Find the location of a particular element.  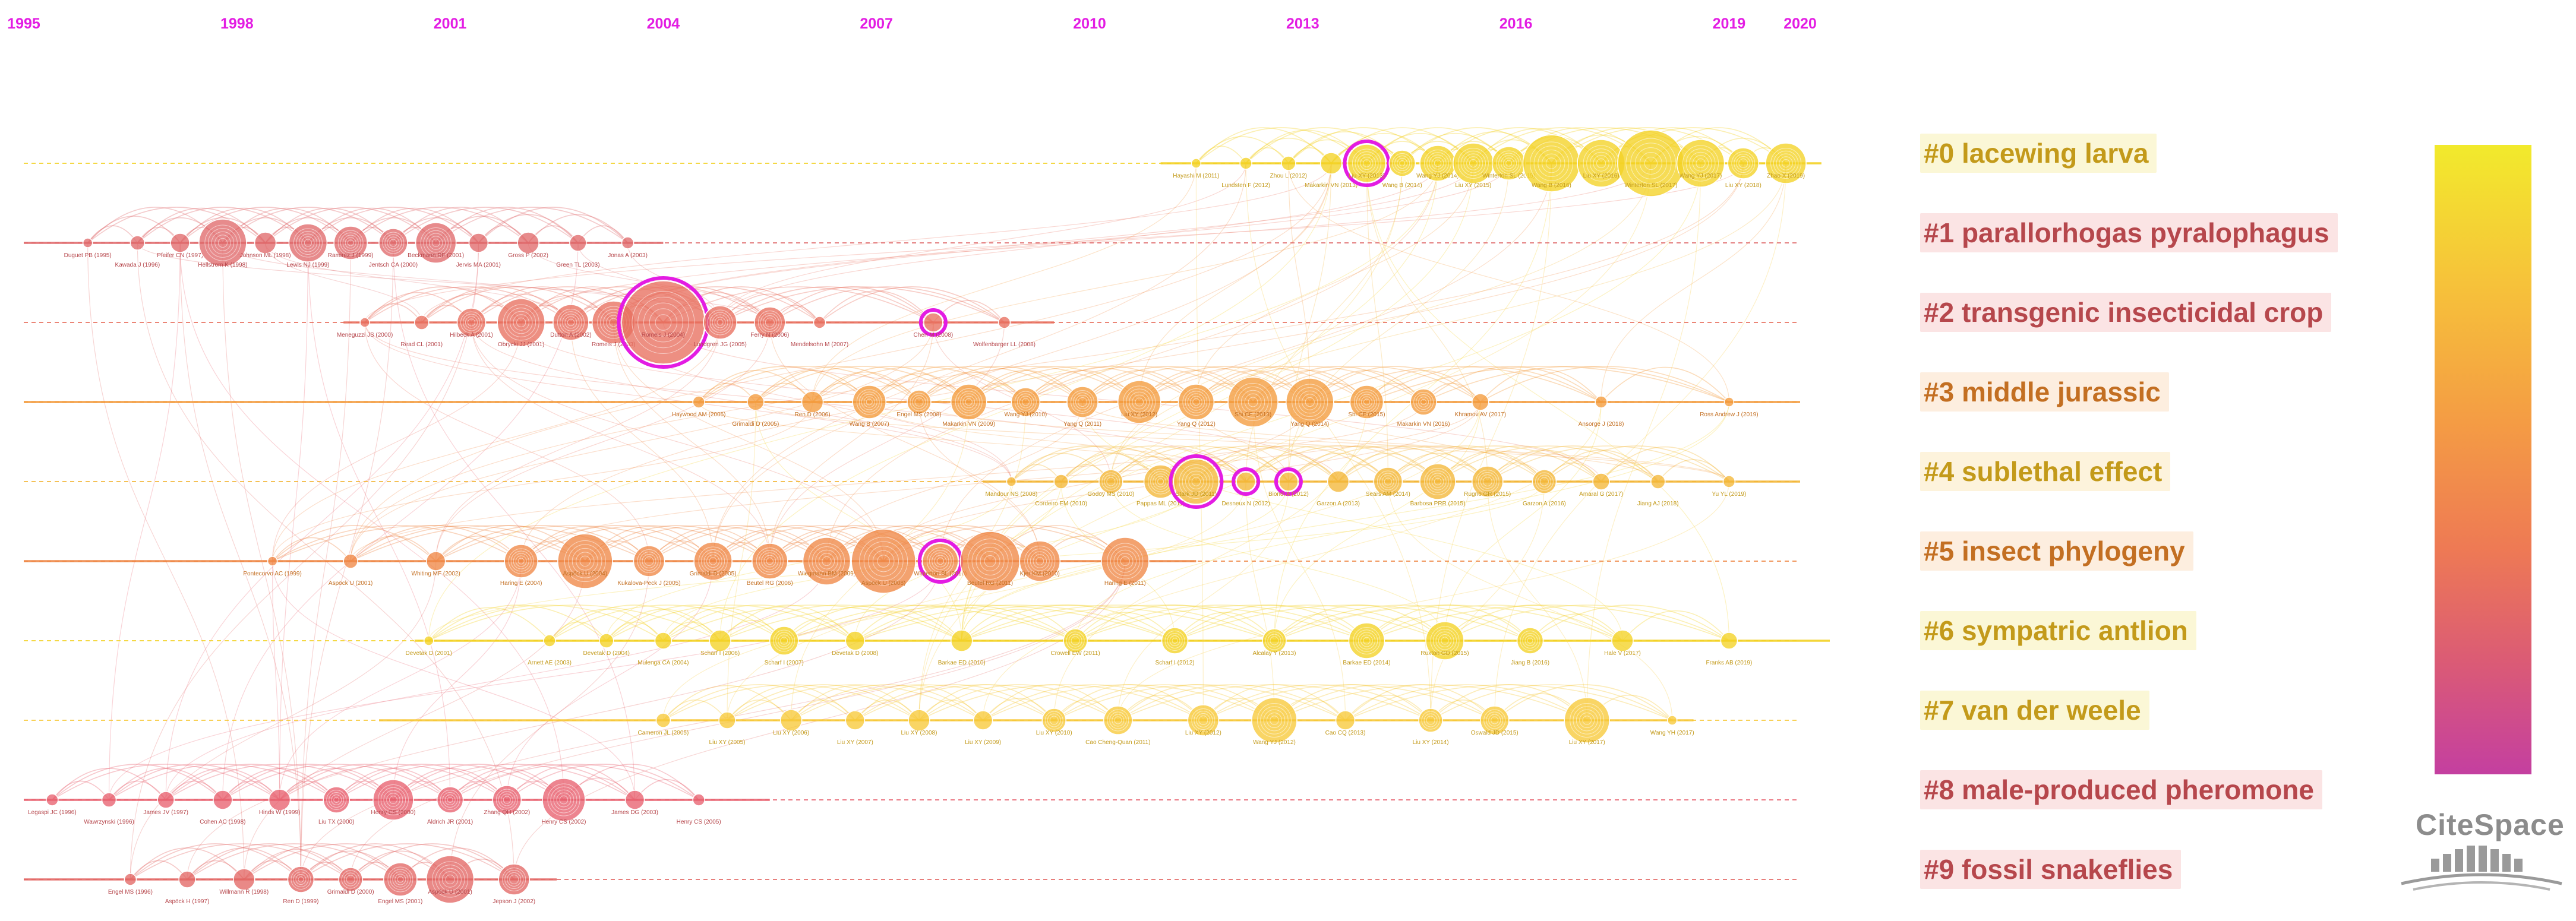

cluster-label: #0 lacewing larva is located at coordinates (2038, 153).